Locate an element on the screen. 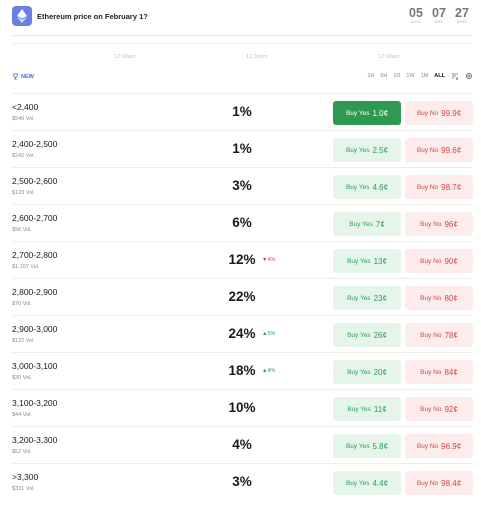 The width and height of the screenshot is (481, 507). buy-no-price: 96¢ is located at coordinates (451, 224).